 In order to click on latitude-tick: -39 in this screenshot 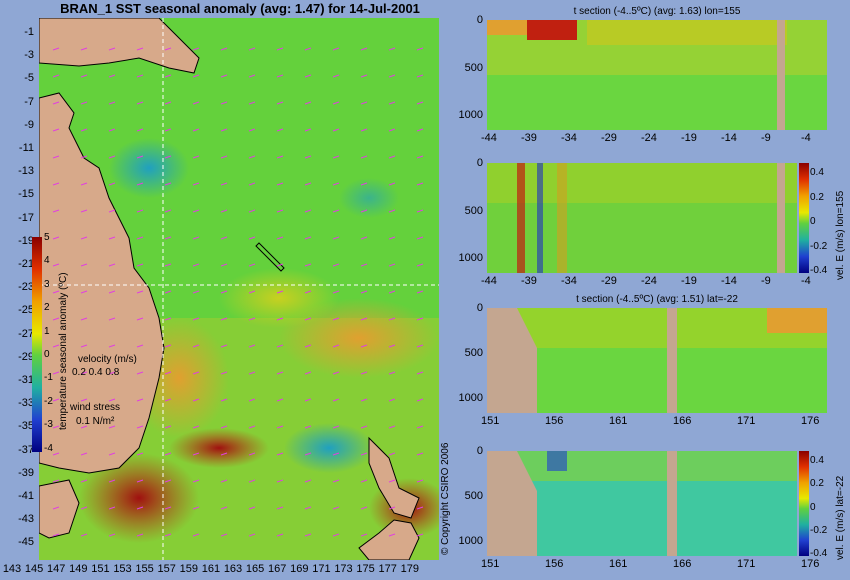, I will do `click(26, 472)`.